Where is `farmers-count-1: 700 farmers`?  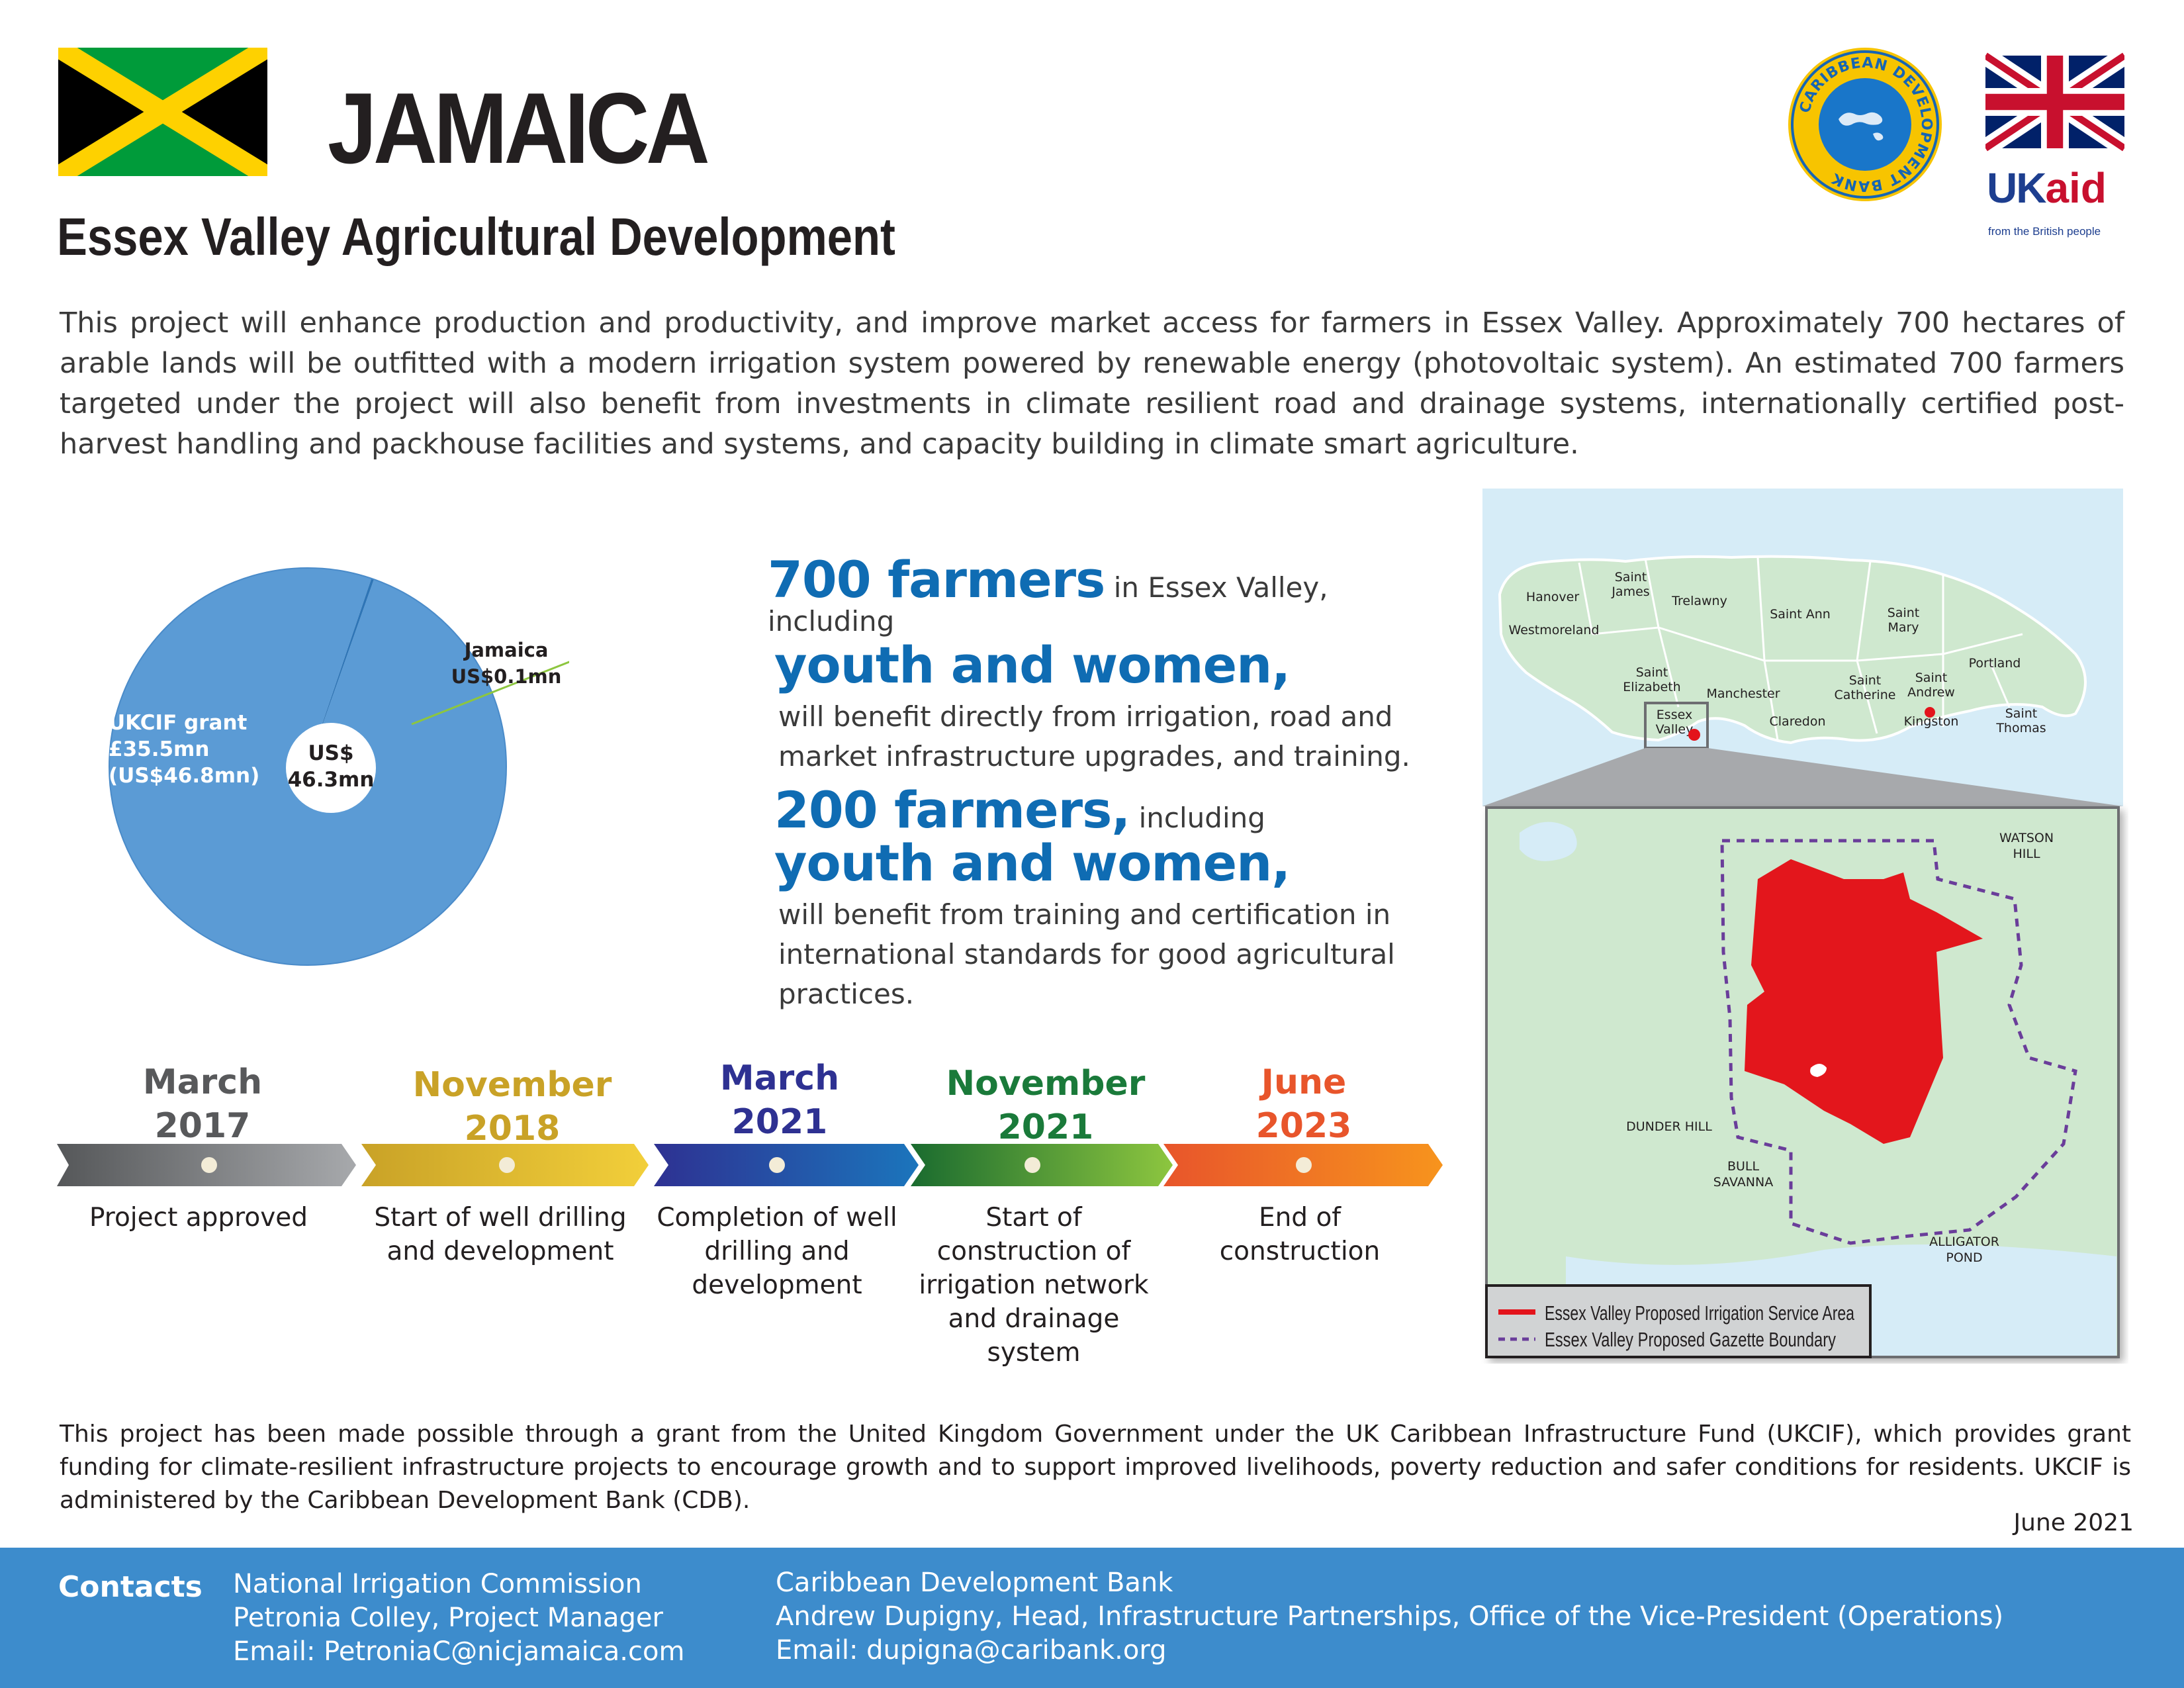
farmers-count-1: 700 farmers is located at coordinates (936, 579).